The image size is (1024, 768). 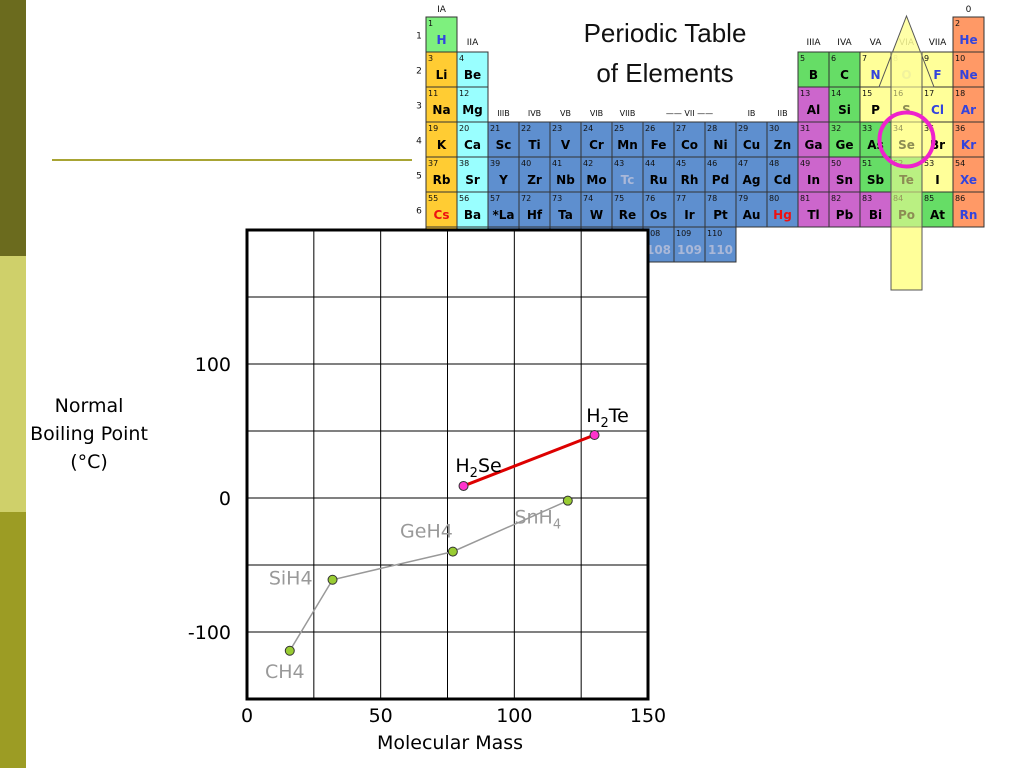 What do you see at coordinates (813, 180) in the screenshot?
I see `element-symbol: In` at bounding box center [813, 180].